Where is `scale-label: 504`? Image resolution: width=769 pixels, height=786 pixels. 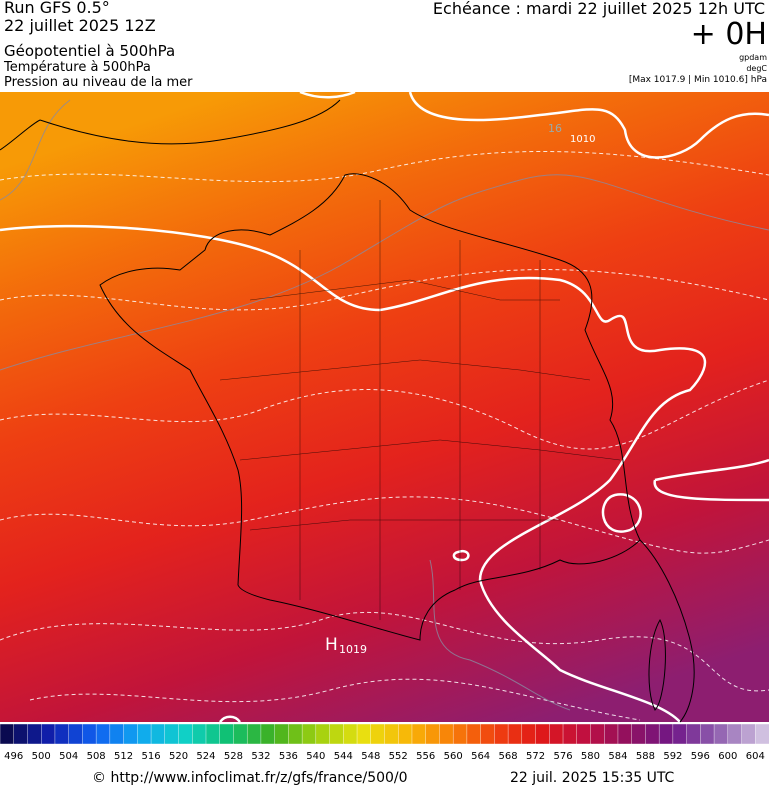
scale-label: 504 is located at coordinates (68, 756).